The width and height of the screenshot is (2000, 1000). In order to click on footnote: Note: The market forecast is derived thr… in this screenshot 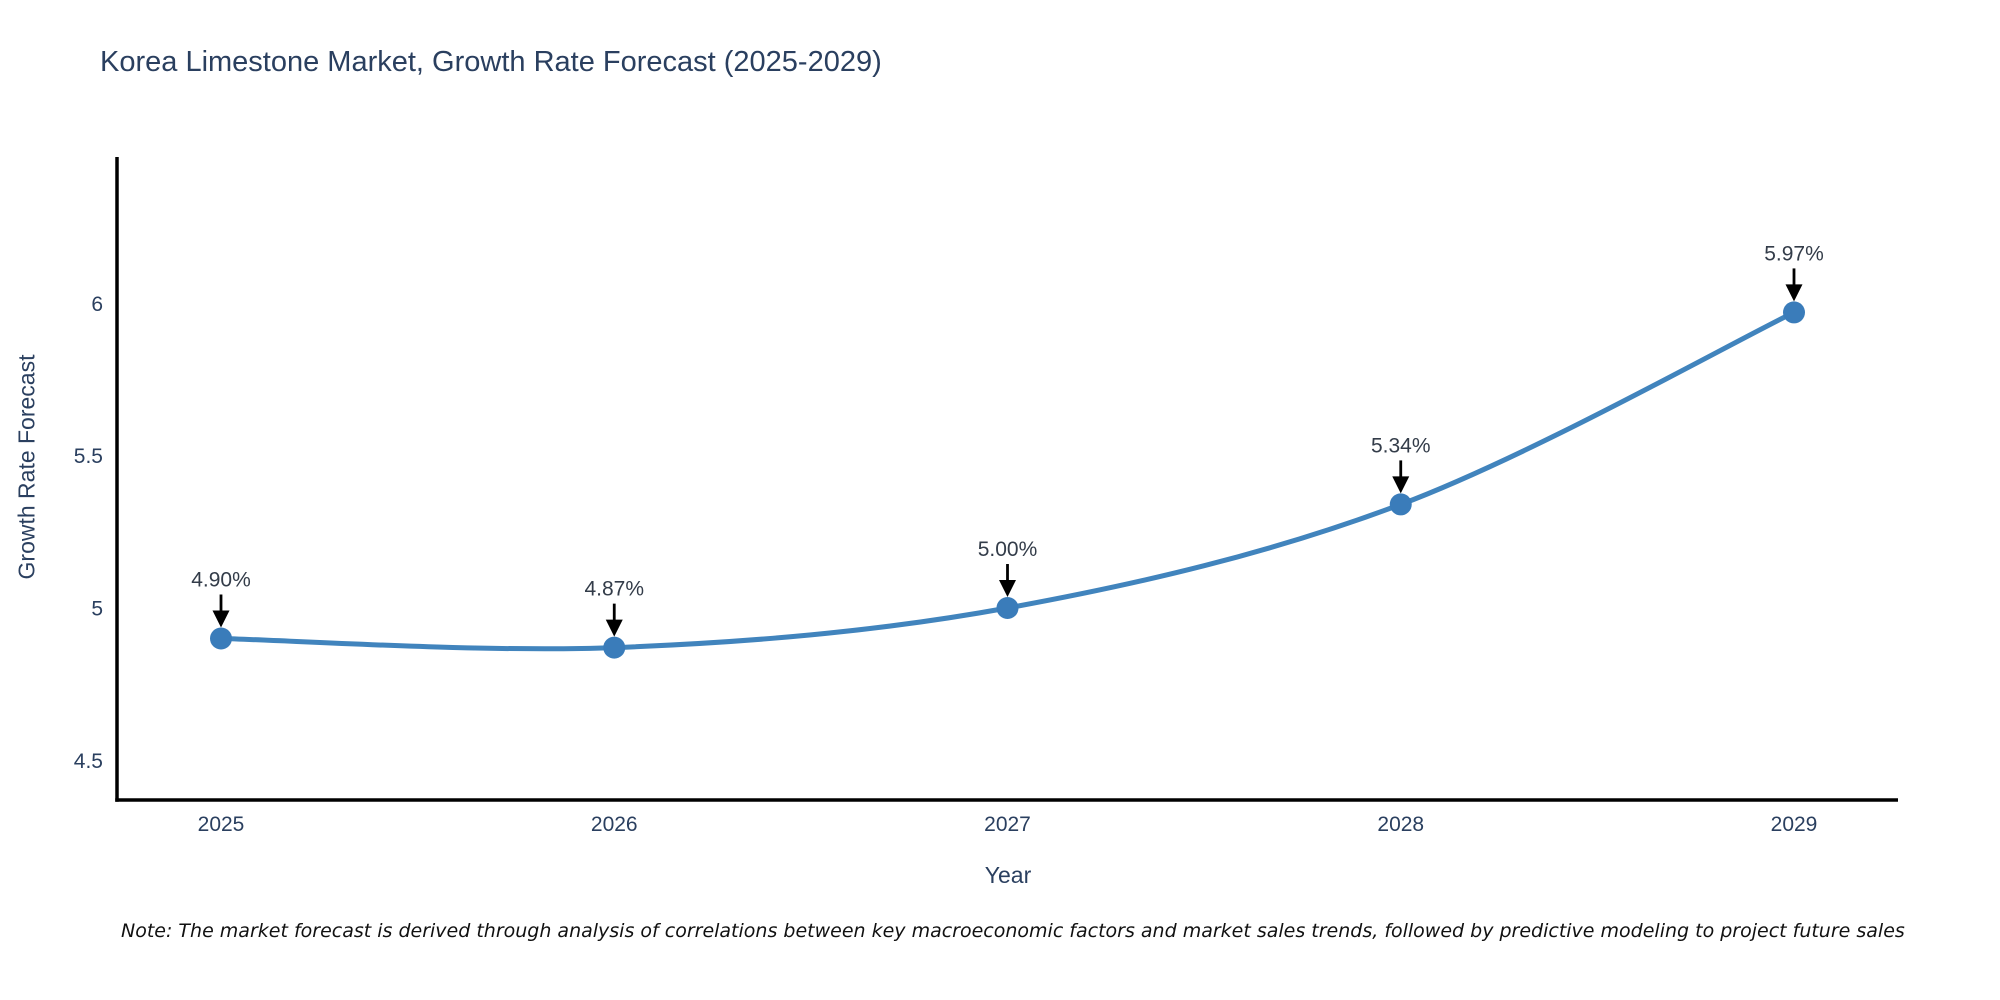, I will do `click(1013, 931)`.